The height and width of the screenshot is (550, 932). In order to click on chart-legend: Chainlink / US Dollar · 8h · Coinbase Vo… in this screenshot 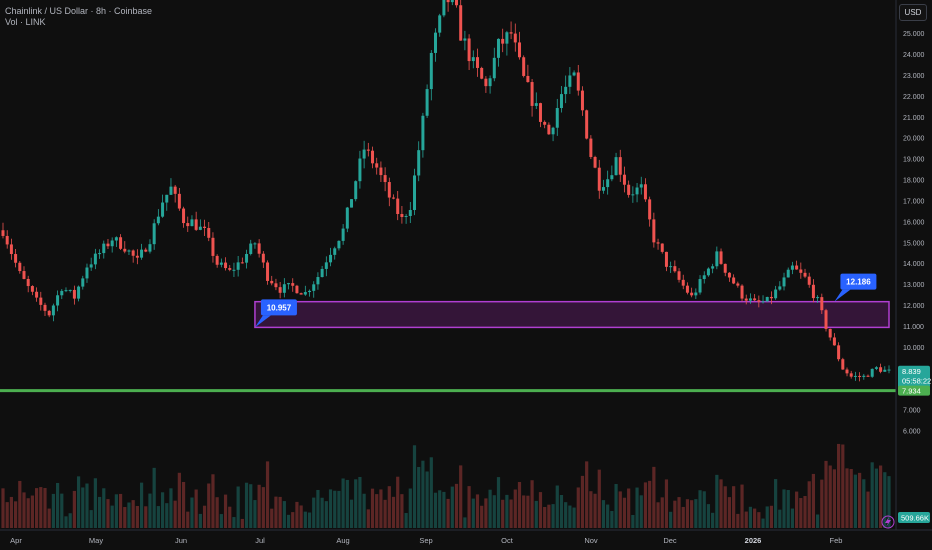, I will do `click(78, 17)`.